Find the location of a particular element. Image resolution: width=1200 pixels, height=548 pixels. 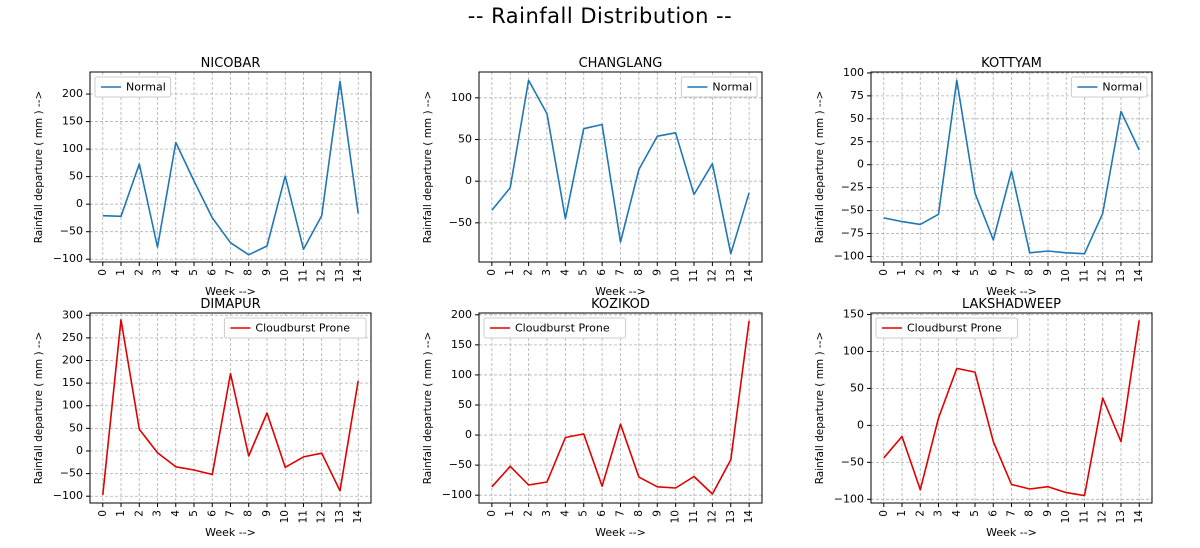

y-tick-label: 75 is located at coordinates (857, 95).